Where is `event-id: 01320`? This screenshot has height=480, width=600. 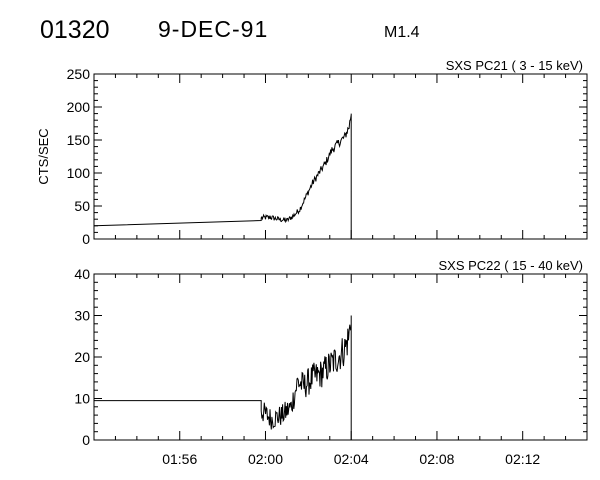 event-id: 01320 is located at coordinates (75, 30).